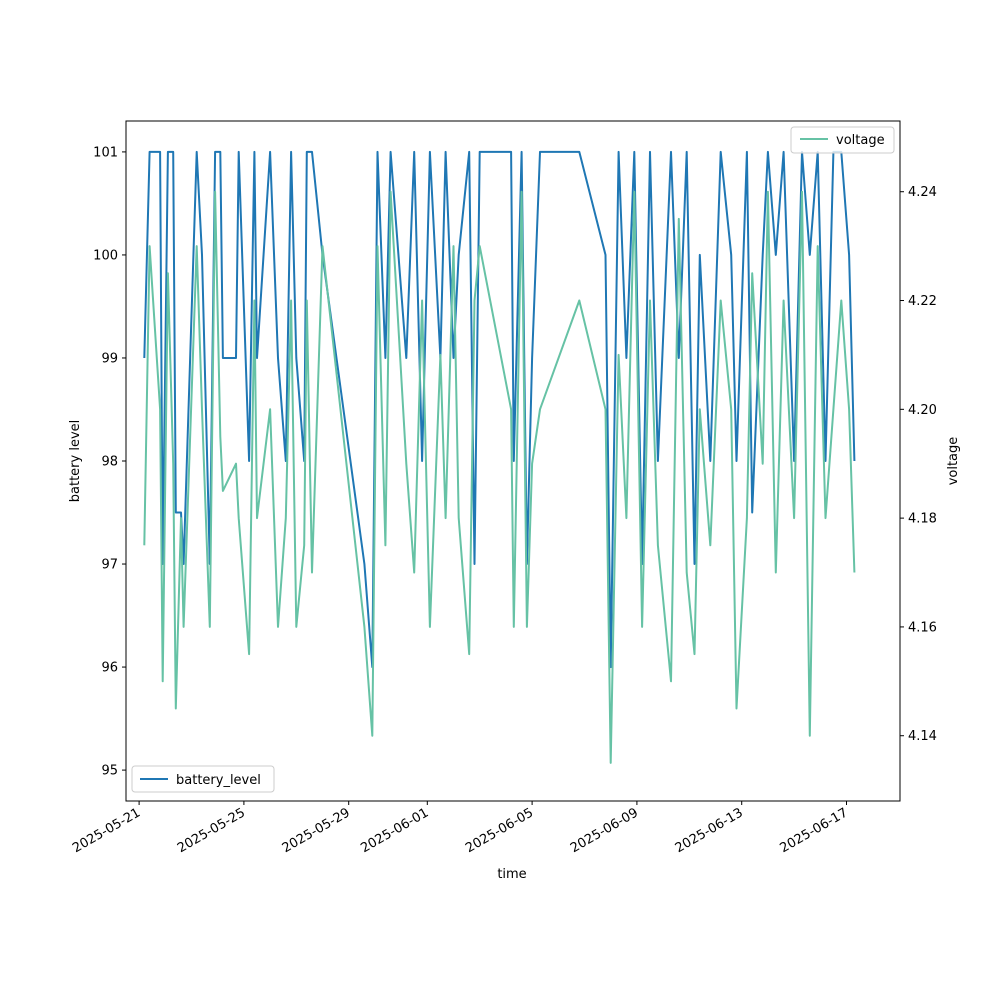  I want to click on x-axis-title: time, so click(511, 874).